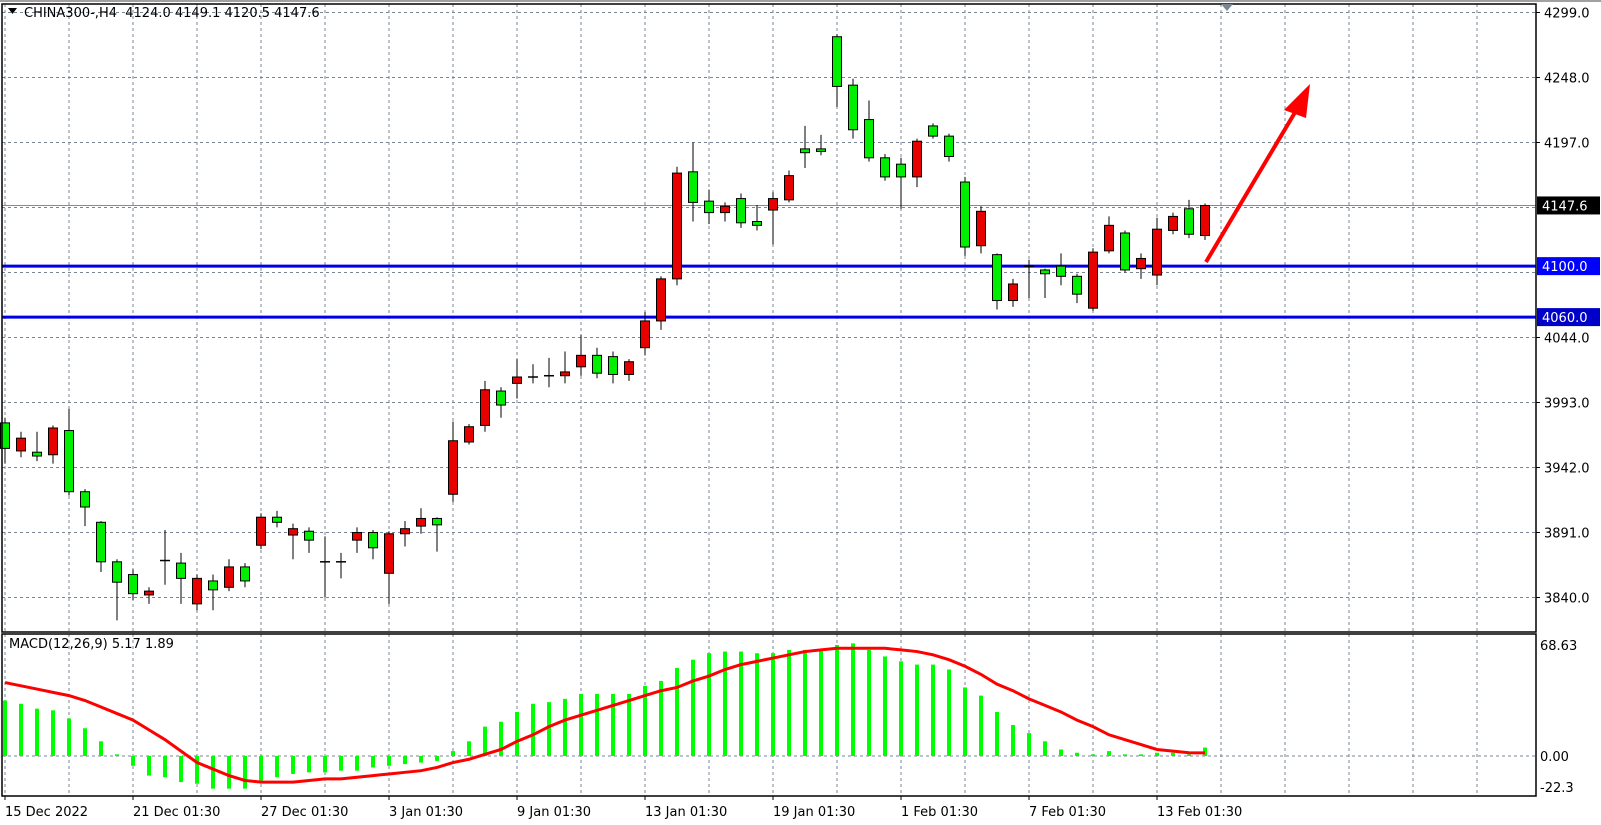  Describe the element at coordinates (605, 716) in the screenshot. I see `macd-pane` at that location.